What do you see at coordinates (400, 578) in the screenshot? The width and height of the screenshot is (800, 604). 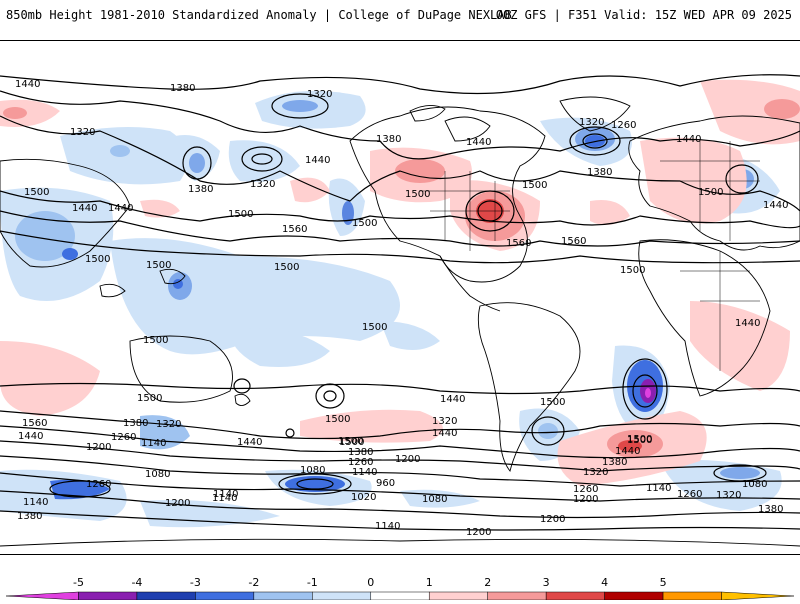 I see `anomaly-colorbar` at bounding box center [400, 578].